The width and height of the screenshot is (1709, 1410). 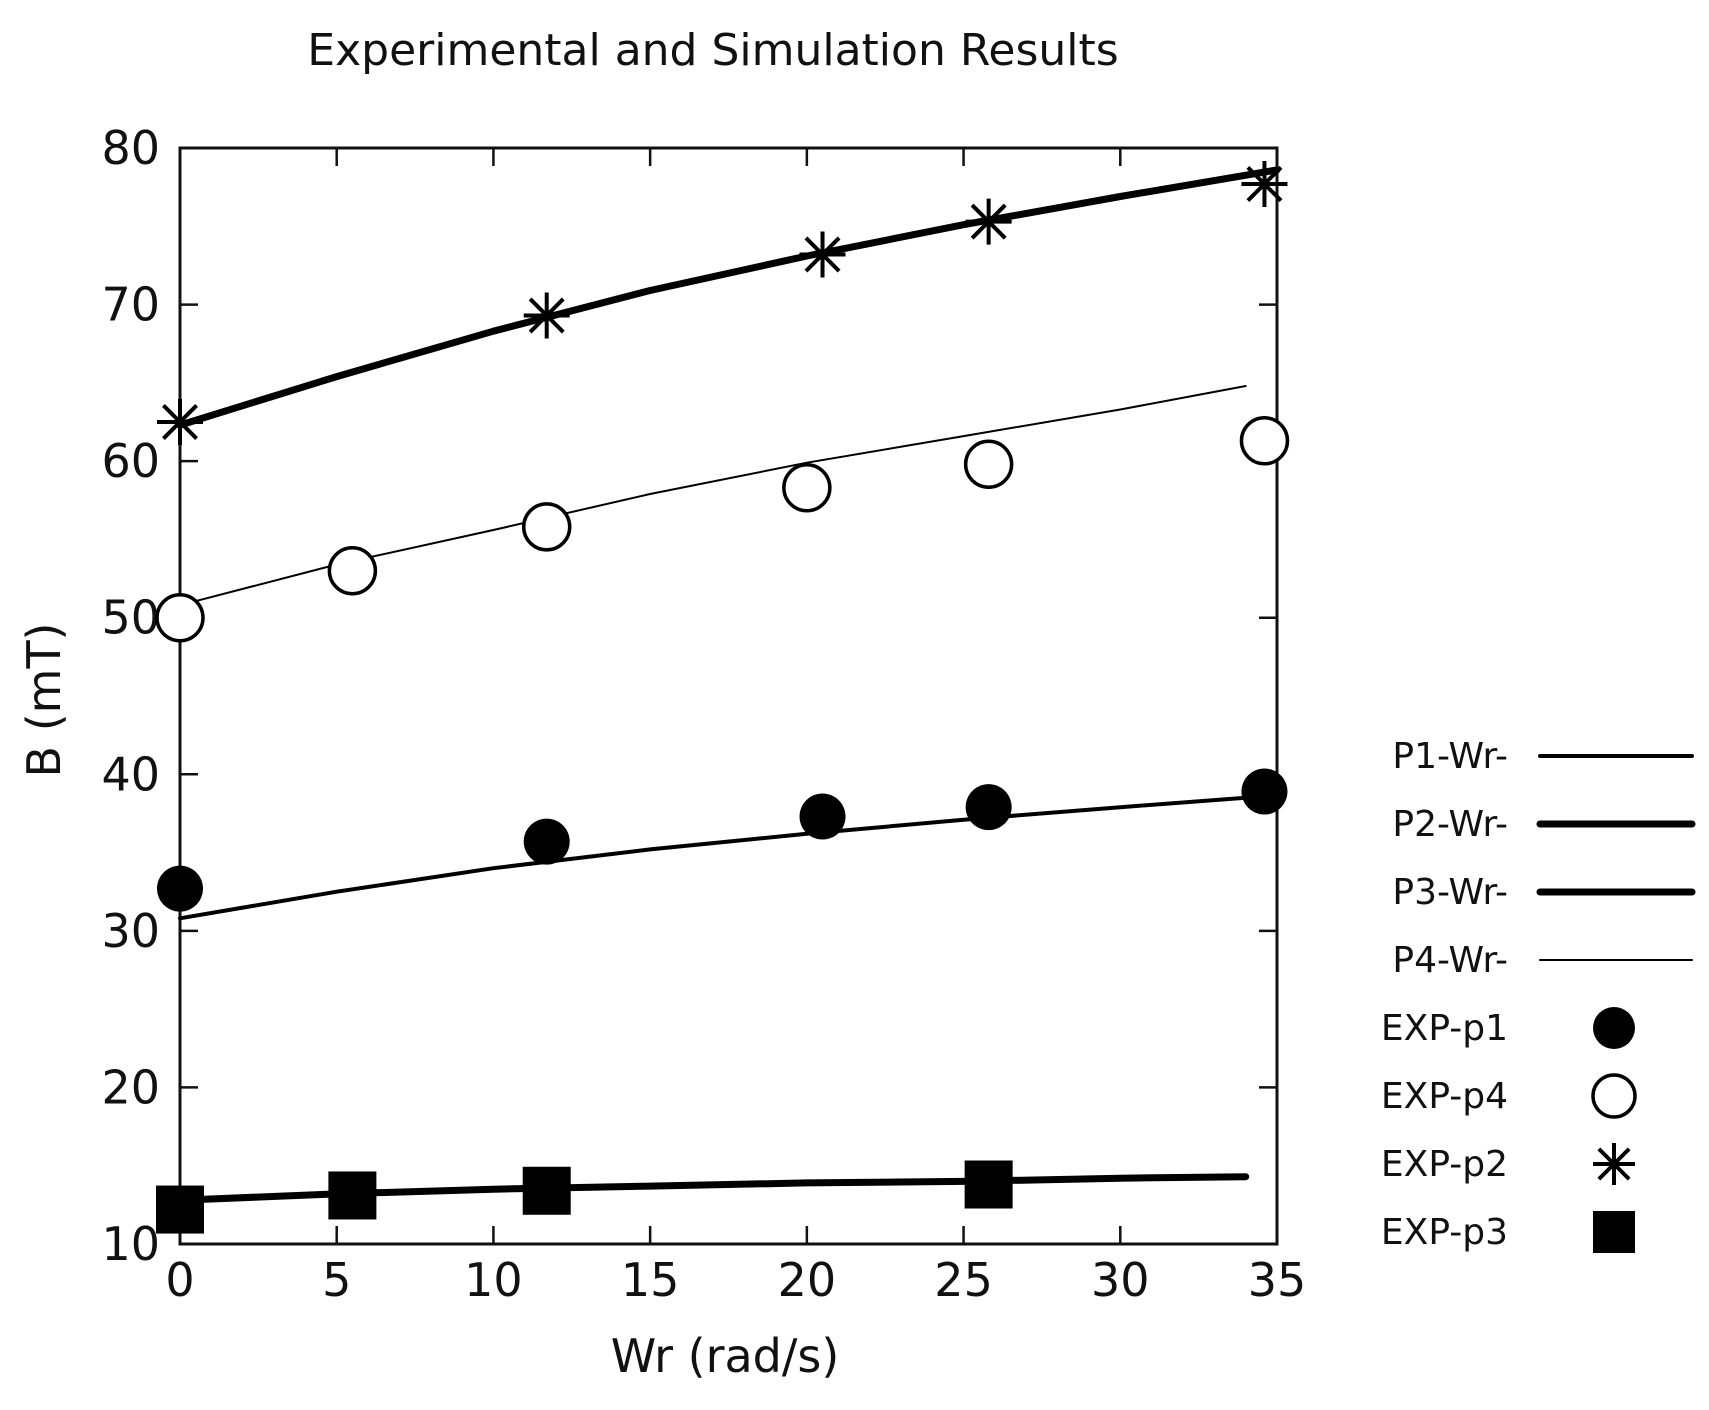 What do you see at coordinates (1450, 756) in the screenshot?
I see `legend-label: P1-Wr-` at bounding box center [1450, 756].